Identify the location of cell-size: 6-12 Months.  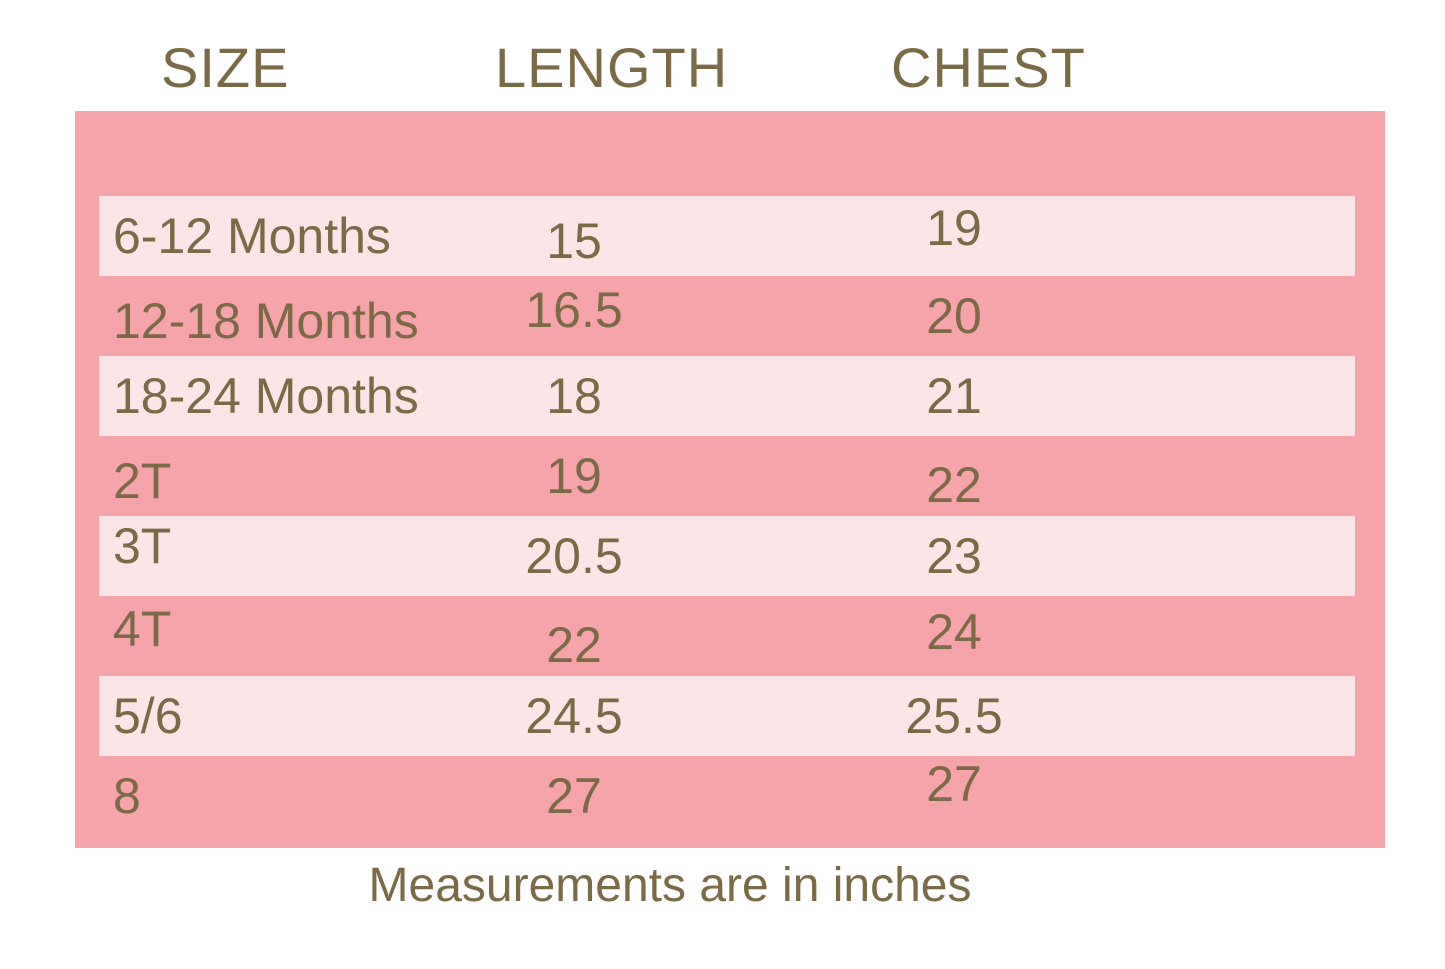
(252, 236).